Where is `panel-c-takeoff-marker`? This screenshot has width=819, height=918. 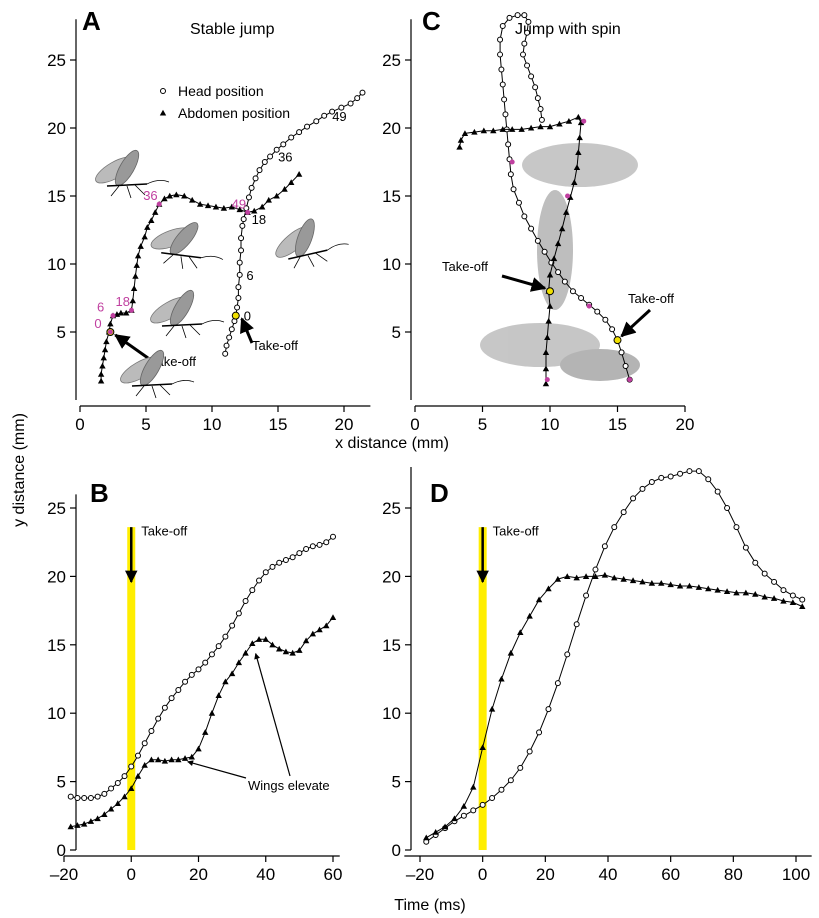 panel-c-takeoff-marker is located at coordinates (550, 291).